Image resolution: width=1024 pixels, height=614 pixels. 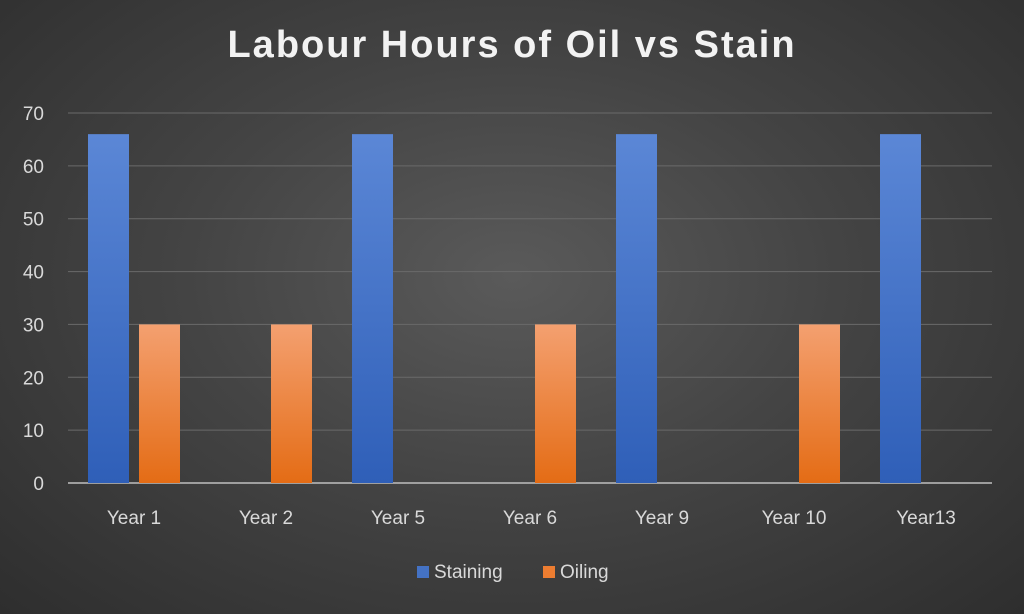 I want to click on y-tick-label: 20, so click(x=33, y=378).